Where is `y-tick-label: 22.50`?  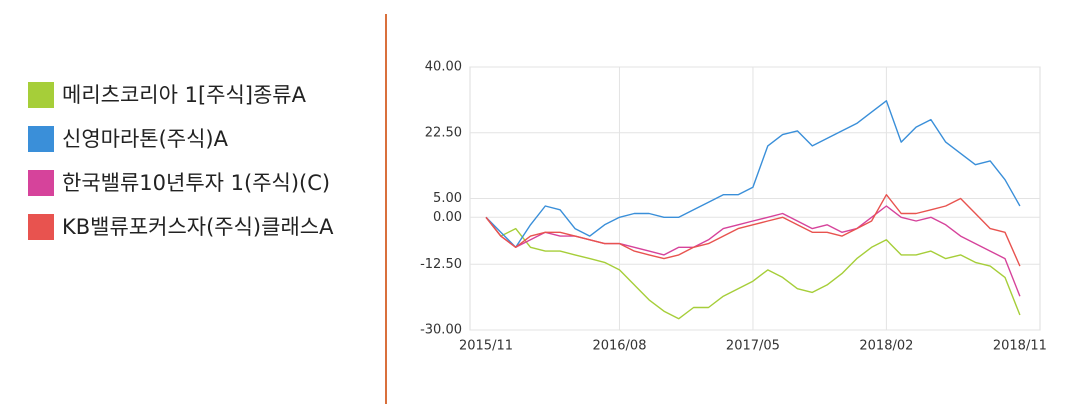 y-tick-label: 22.50 is located at coordinates (443, 132).